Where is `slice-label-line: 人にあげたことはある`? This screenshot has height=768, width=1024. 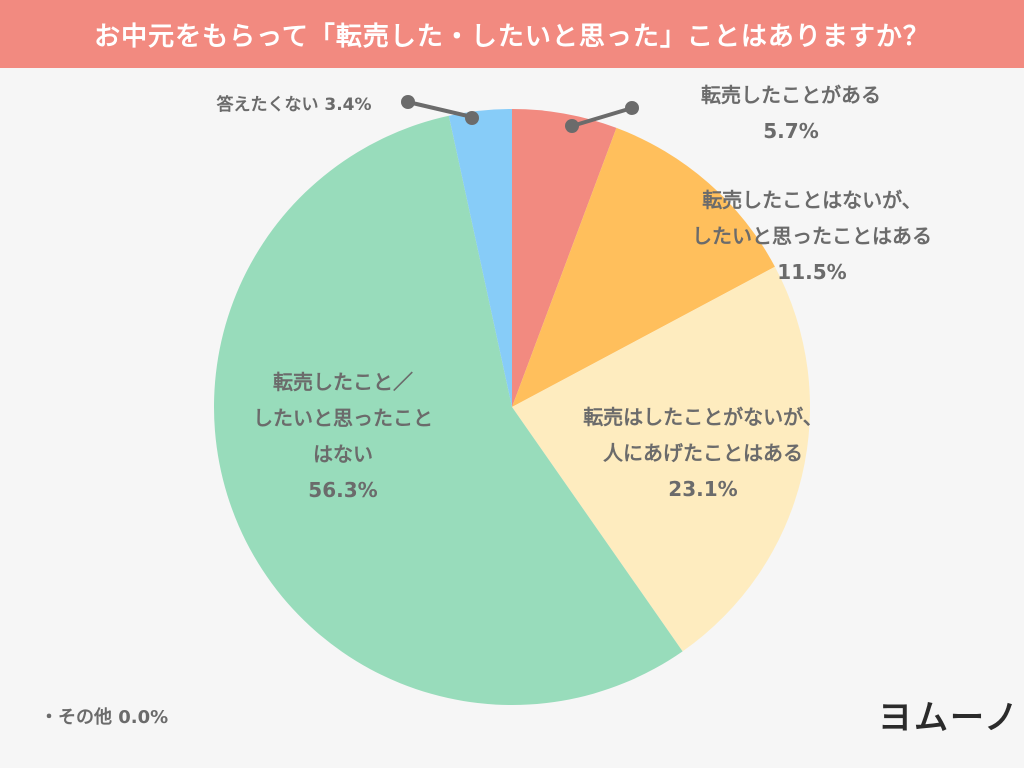 slice-label-line: 人にあげたことはある is located at coordinates (703, 453).